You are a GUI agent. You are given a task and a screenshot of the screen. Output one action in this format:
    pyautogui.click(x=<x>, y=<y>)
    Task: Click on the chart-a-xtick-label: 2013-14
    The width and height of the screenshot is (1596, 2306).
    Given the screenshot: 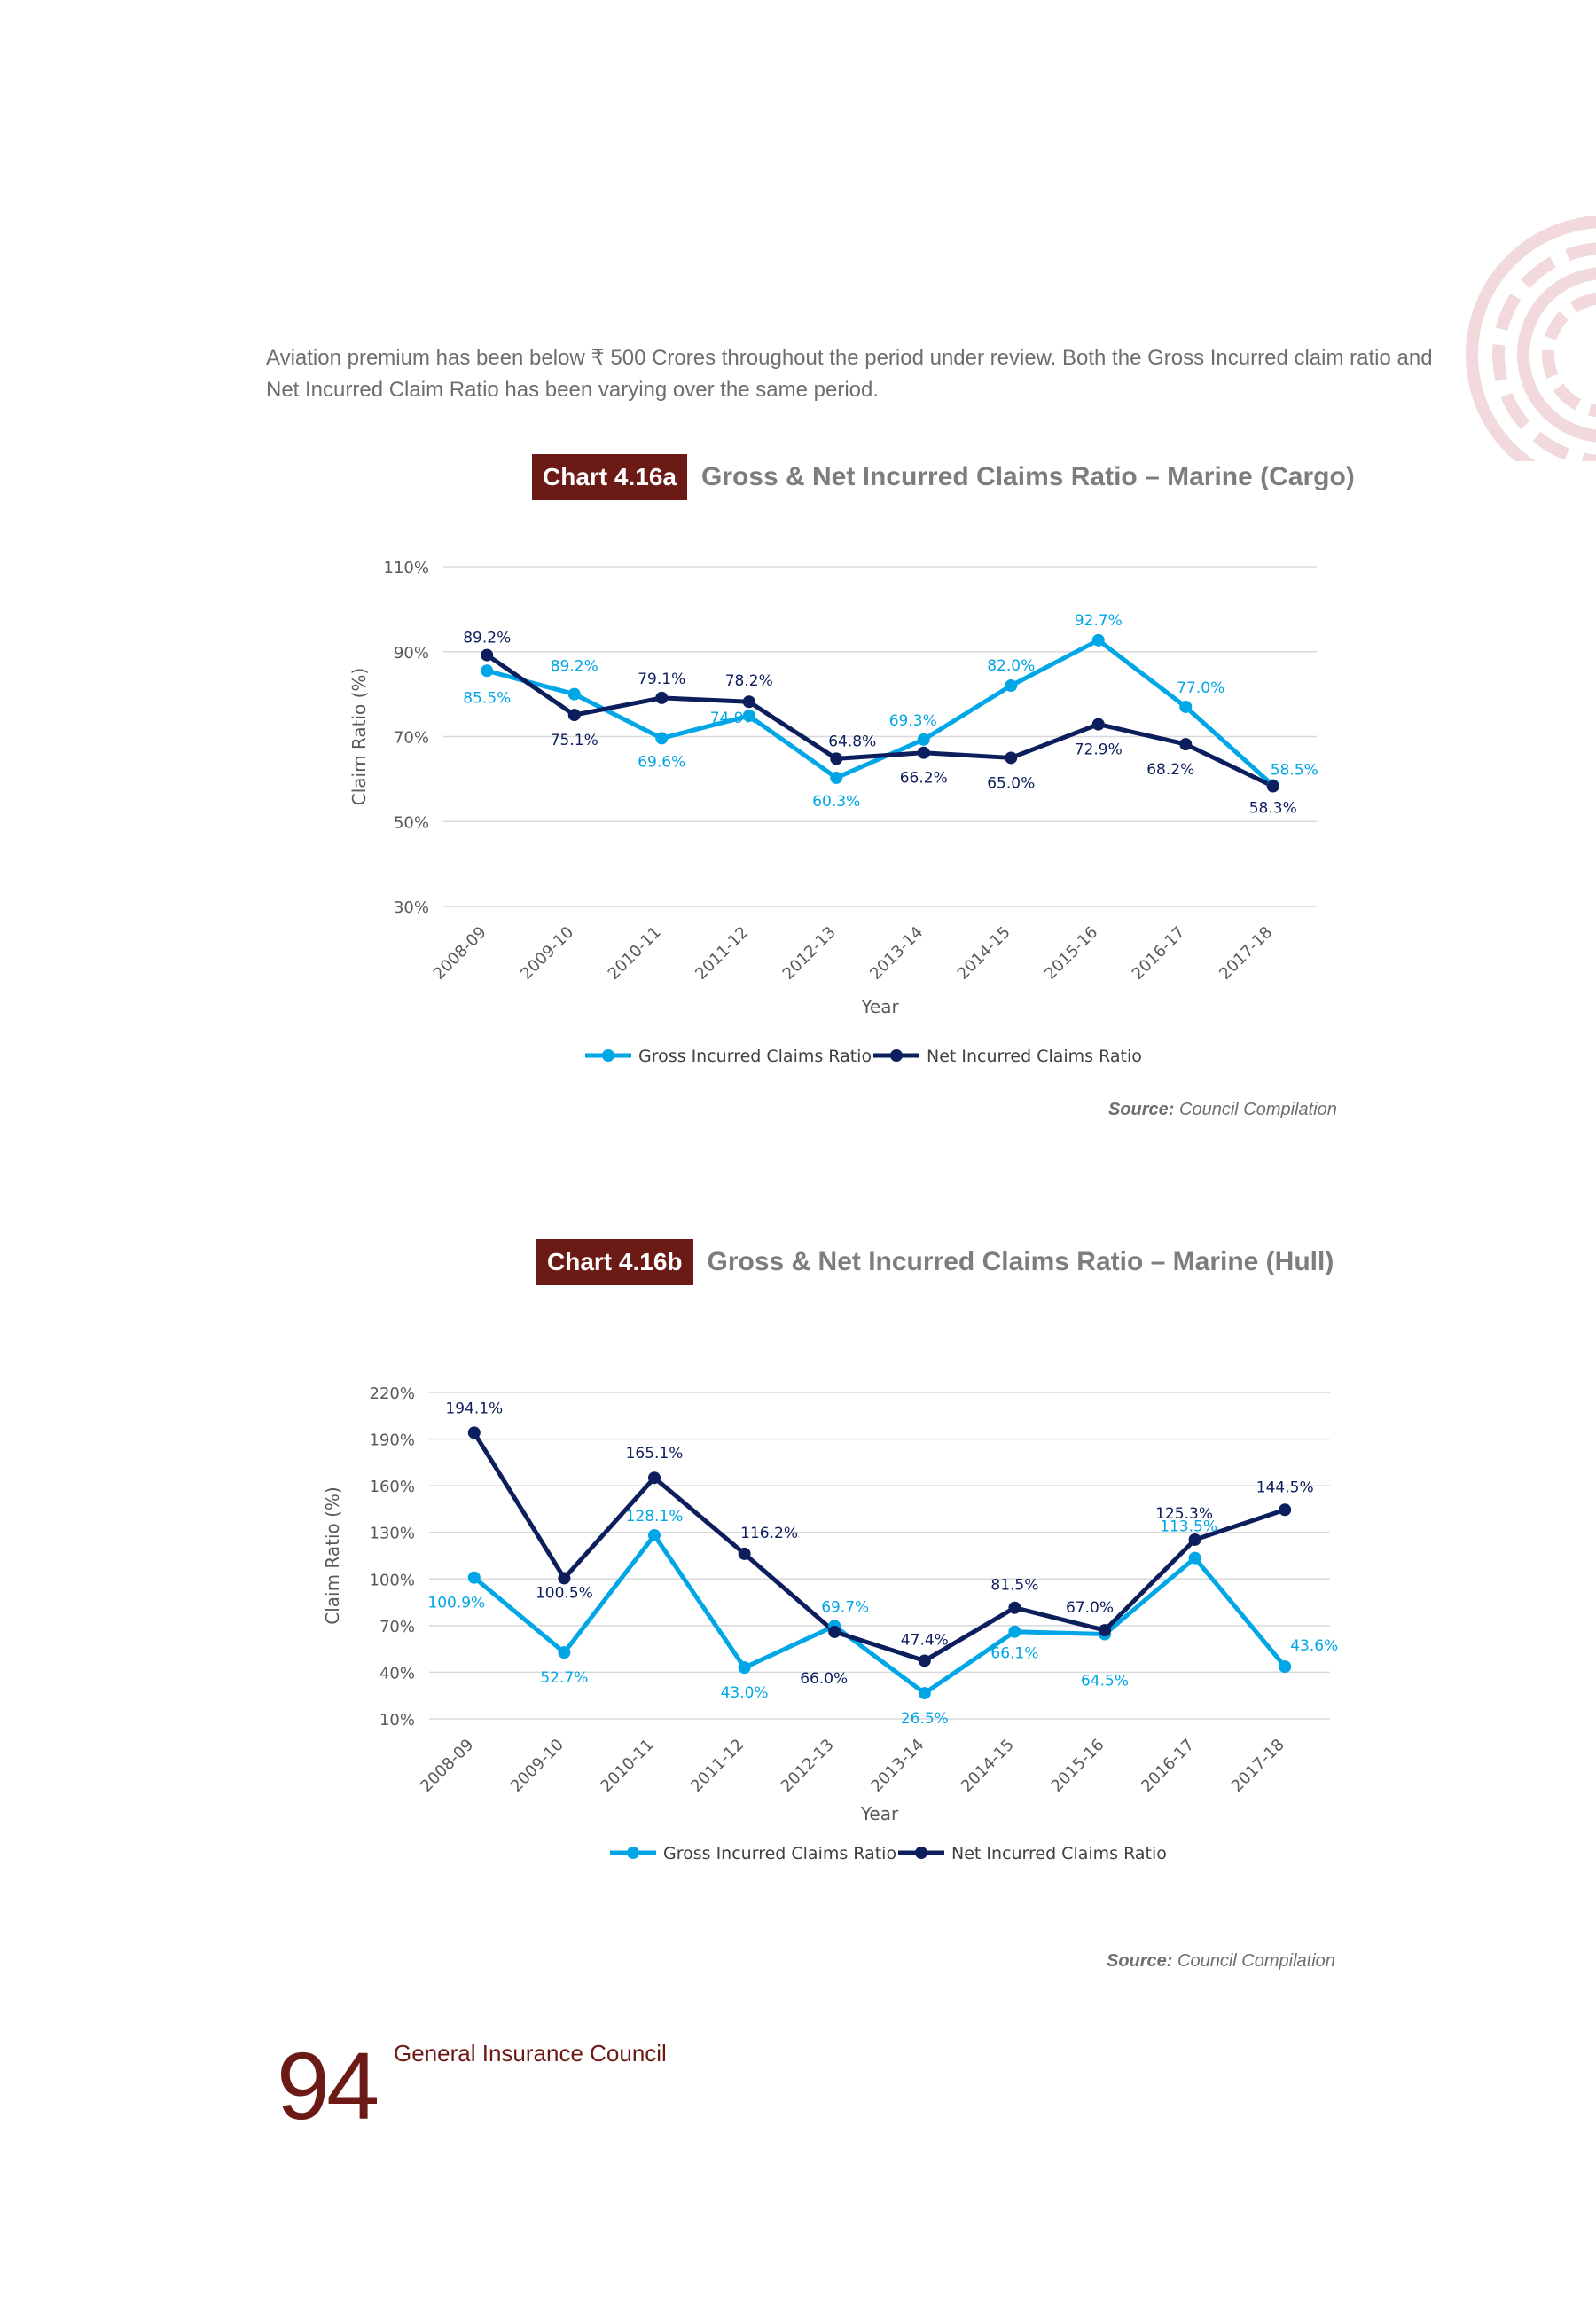 What is the action you would take?
    pyautogui.click(x=897, y=953)
    